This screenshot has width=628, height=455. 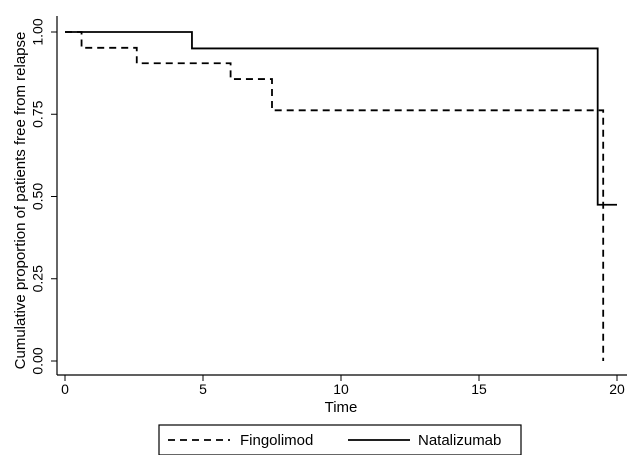 What do you see at coordinates (479, 389) in the screenshot?
I see `x-tick-label: 15` at bounding box center [479, 389].